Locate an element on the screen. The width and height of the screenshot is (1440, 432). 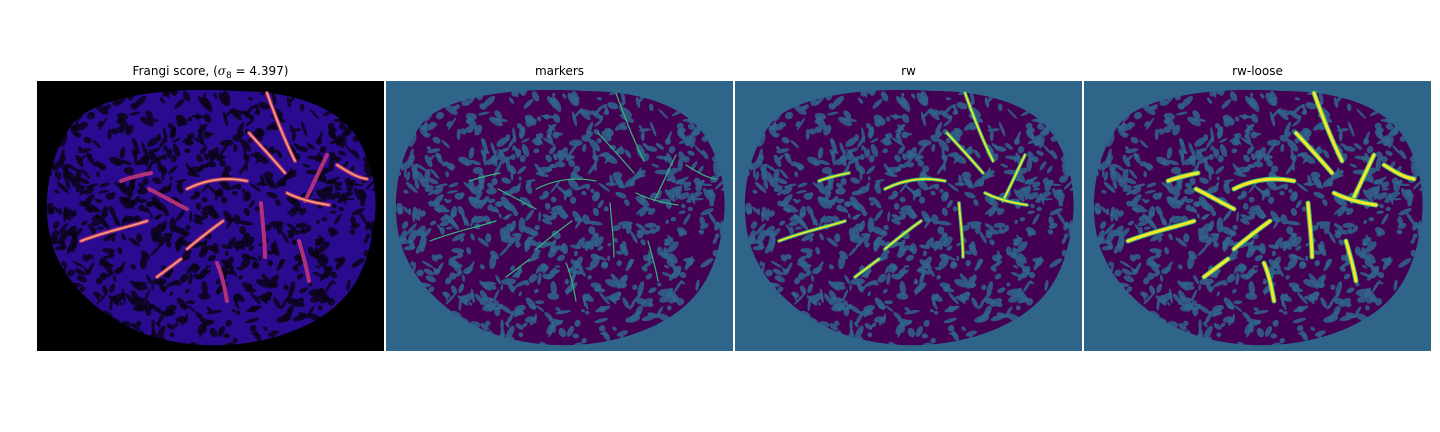
rw-vessels is located at coordinates (903, 185).